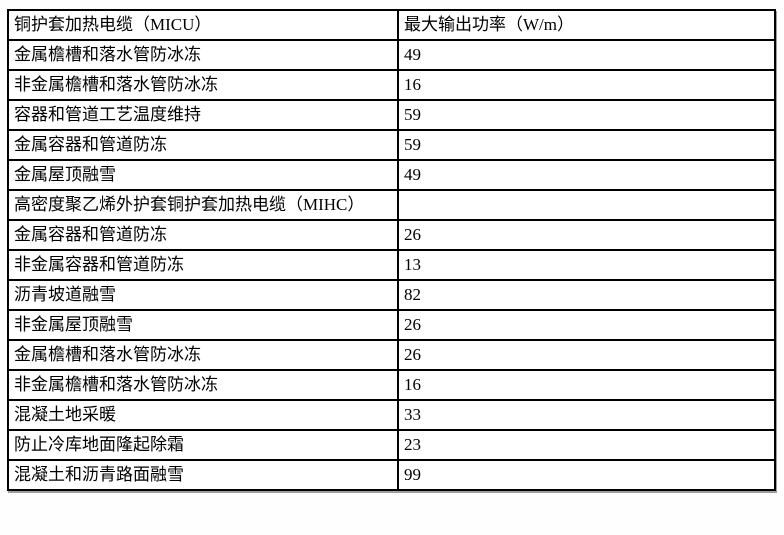 The image size is (784, 535). What do you see at coordinates (203, 205) in the screenshot?
I see `section-header-cell: 高密度聚乙烯外护套铜护套加热电缆（MIHC）` at bounding box center [203, 205].